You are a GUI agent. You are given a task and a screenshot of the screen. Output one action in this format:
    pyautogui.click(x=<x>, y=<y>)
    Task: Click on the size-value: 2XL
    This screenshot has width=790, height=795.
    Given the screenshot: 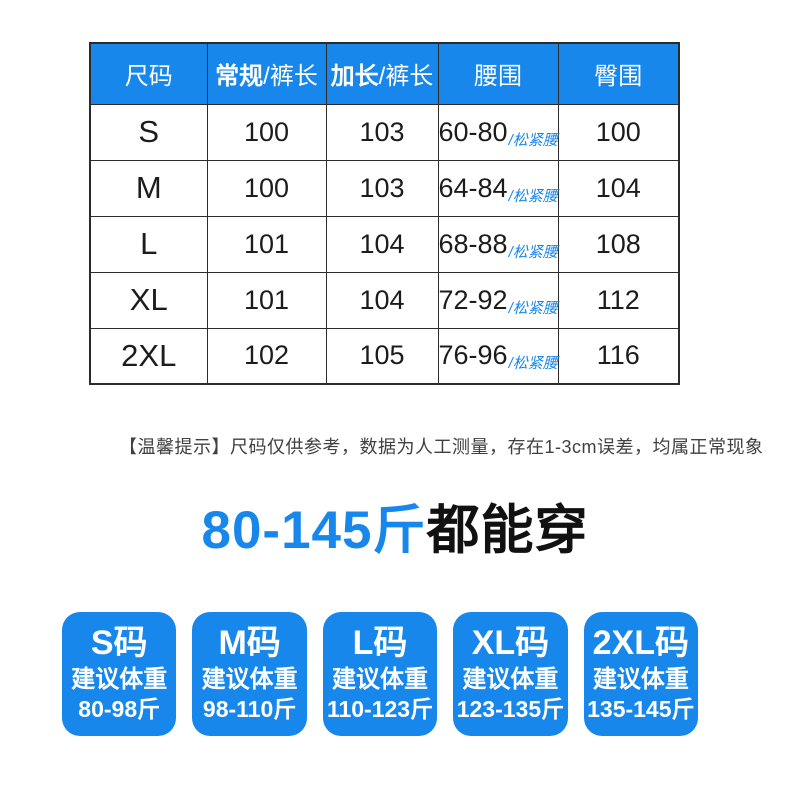 What is the action you would take?
    pyautogui.click(x=148, y=356)
    